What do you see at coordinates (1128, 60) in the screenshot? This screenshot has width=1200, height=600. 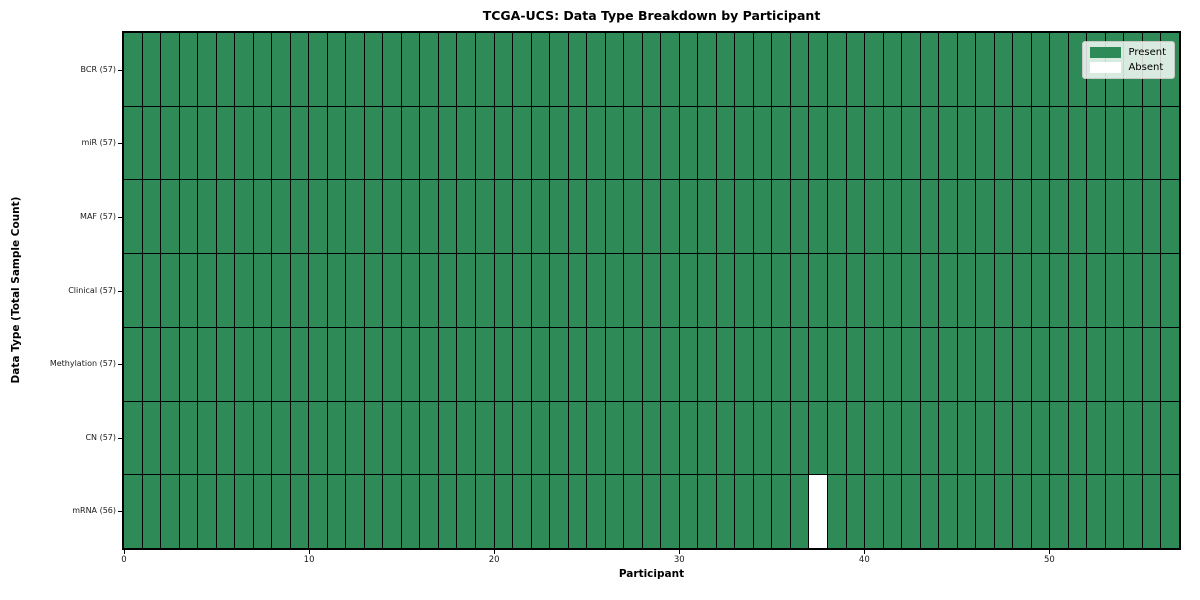 I see `legend: Present Absent` at bounding box center [1128, 60].